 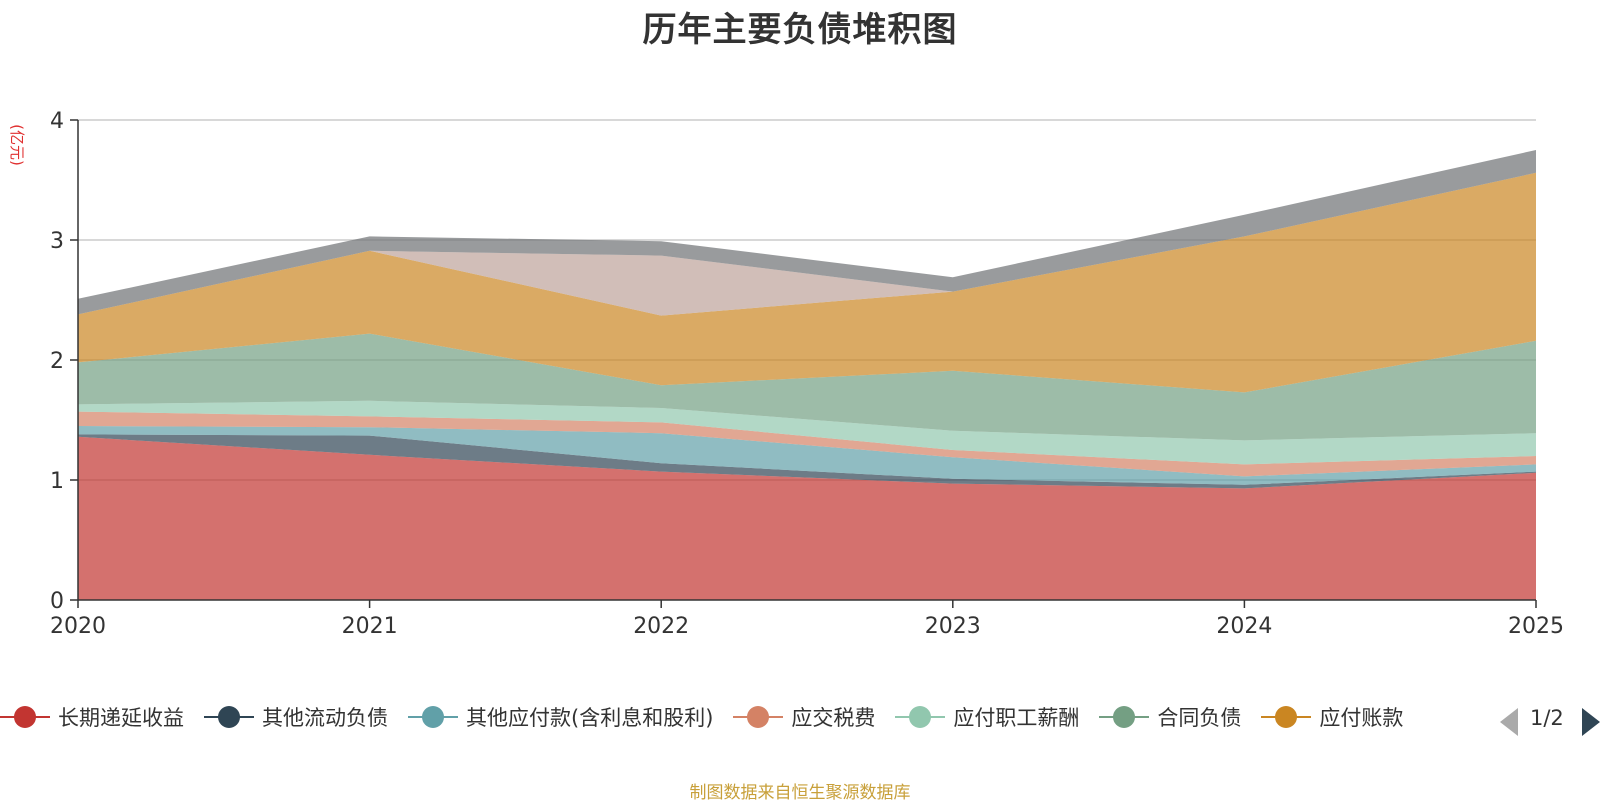 I want to click on y-axis-unit-label: (亿元), so click(x=17, y=145).